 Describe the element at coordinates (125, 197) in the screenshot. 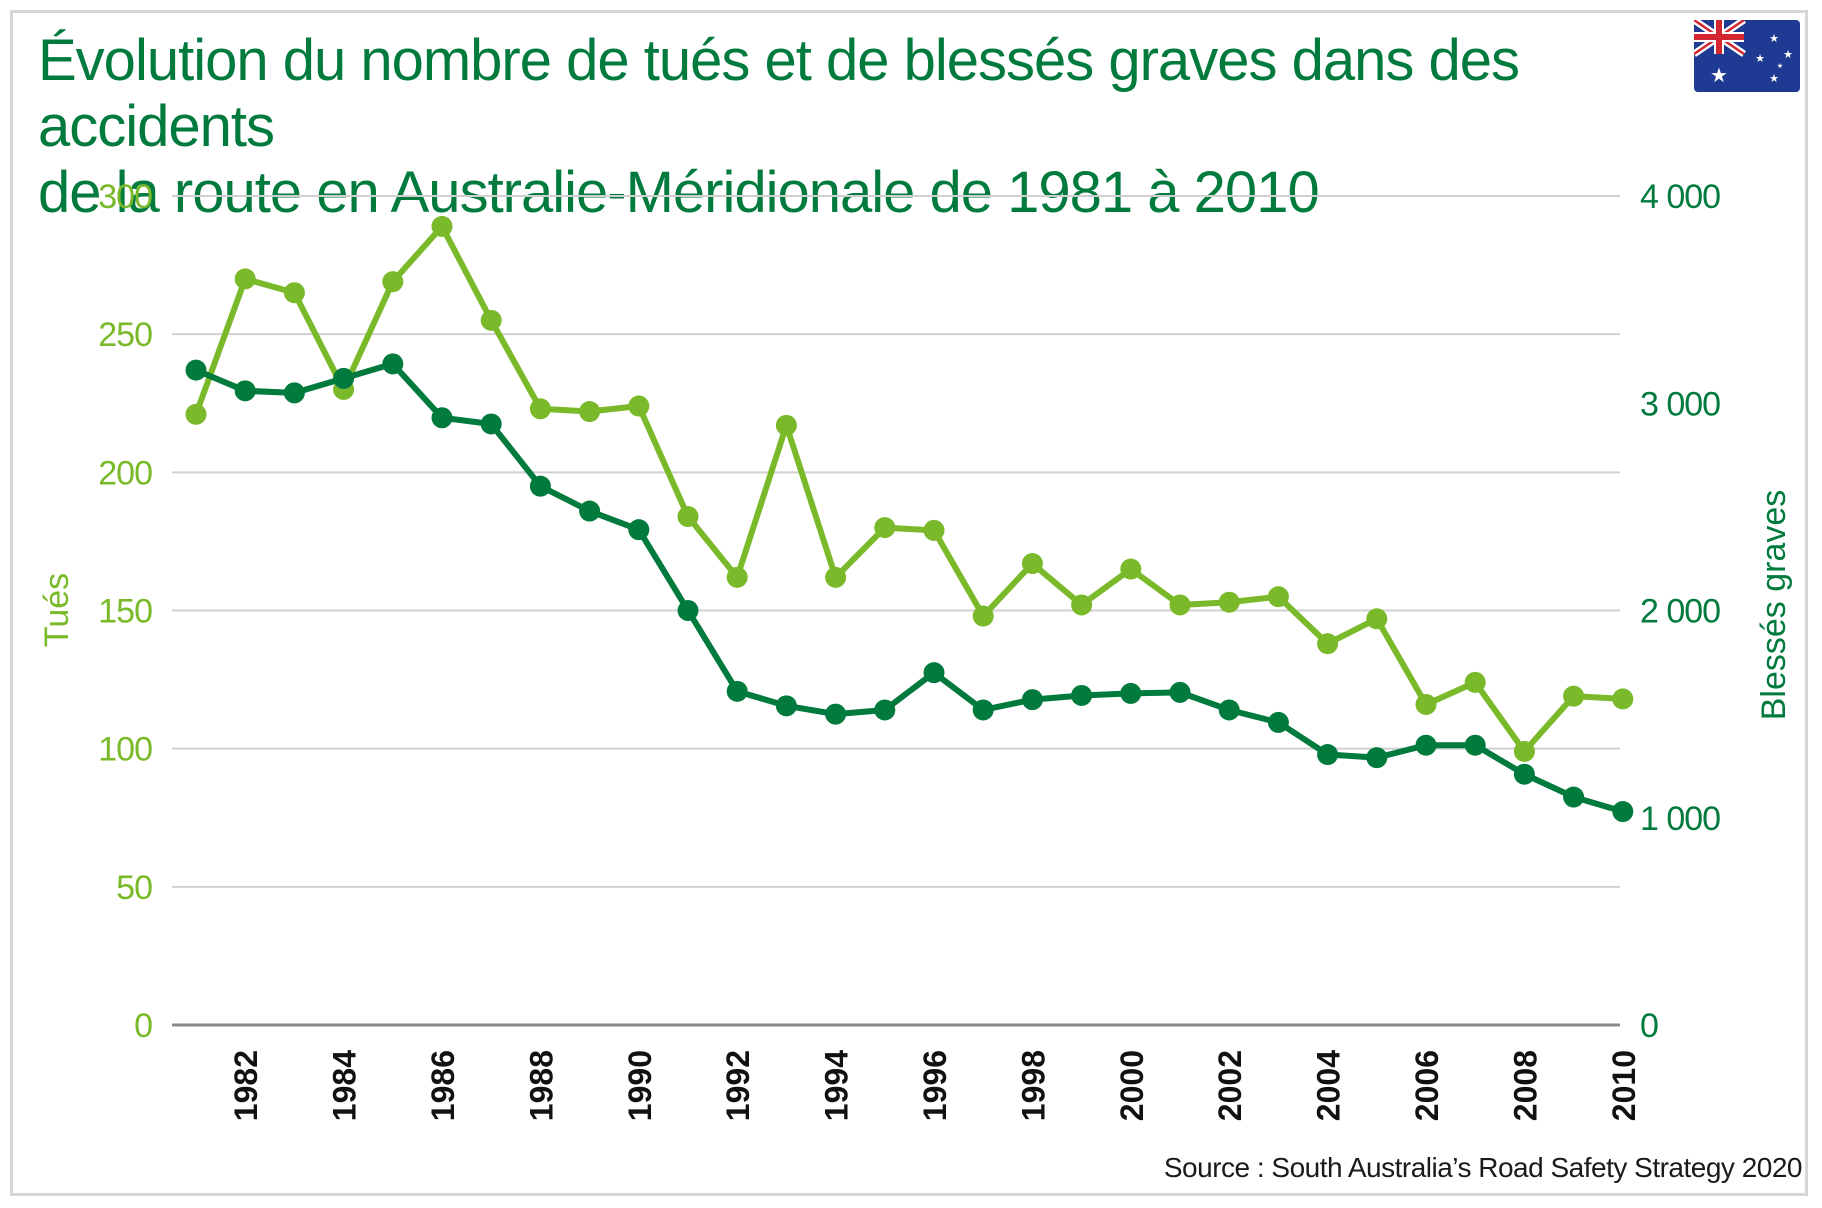

I see `left-tick-label: 300` at that location.